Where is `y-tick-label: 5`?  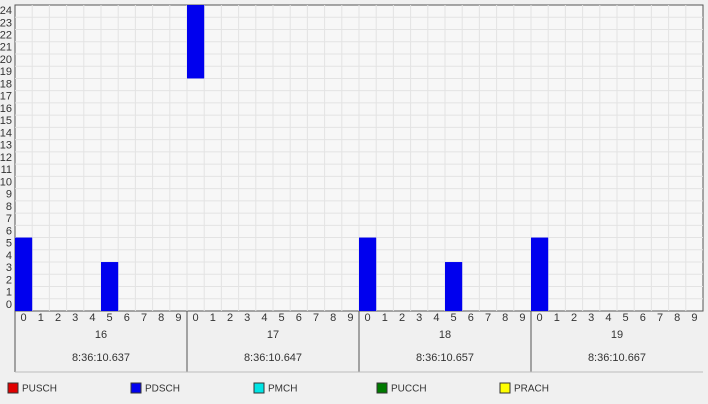
y-tick-label: 5 is located at coordinates (9, 244).